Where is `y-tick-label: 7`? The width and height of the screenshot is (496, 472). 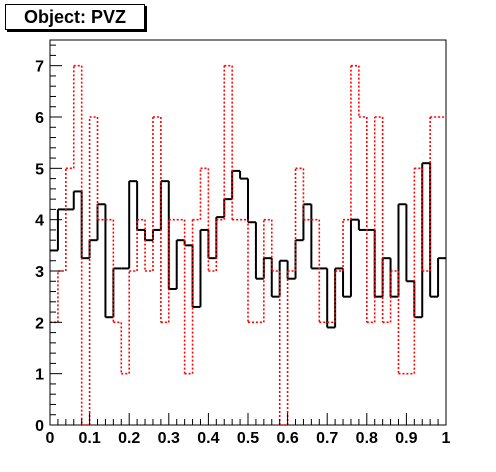
y-tick-label: 7 is located at coordinates (39, 67).